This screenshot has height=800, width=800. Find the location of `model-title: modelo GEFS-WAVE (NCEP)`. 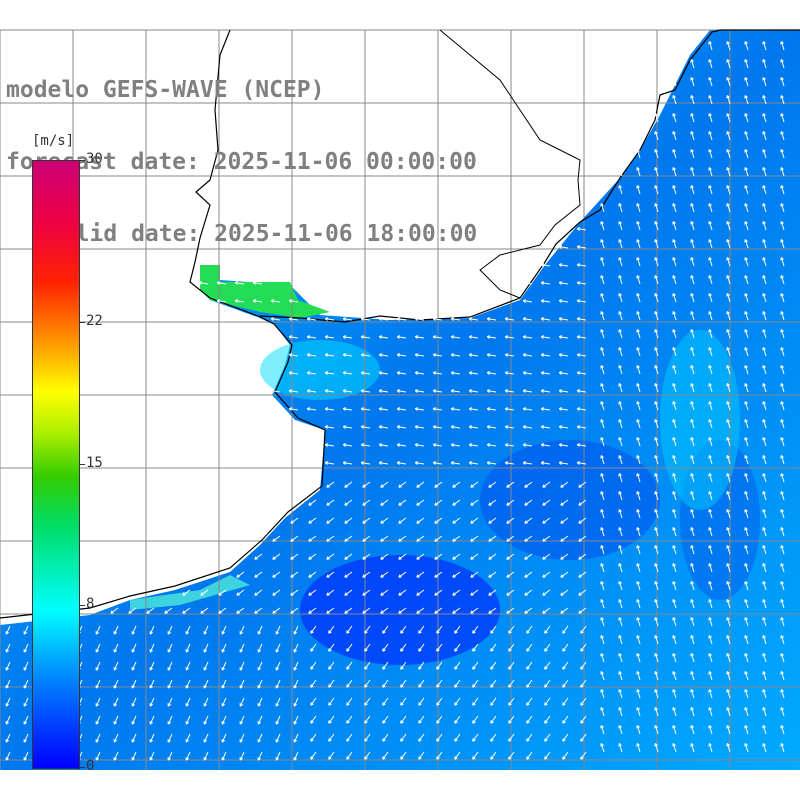

model-title: modelo GEFS-WAVE (NCEP) is located at coordinates (165, 90).